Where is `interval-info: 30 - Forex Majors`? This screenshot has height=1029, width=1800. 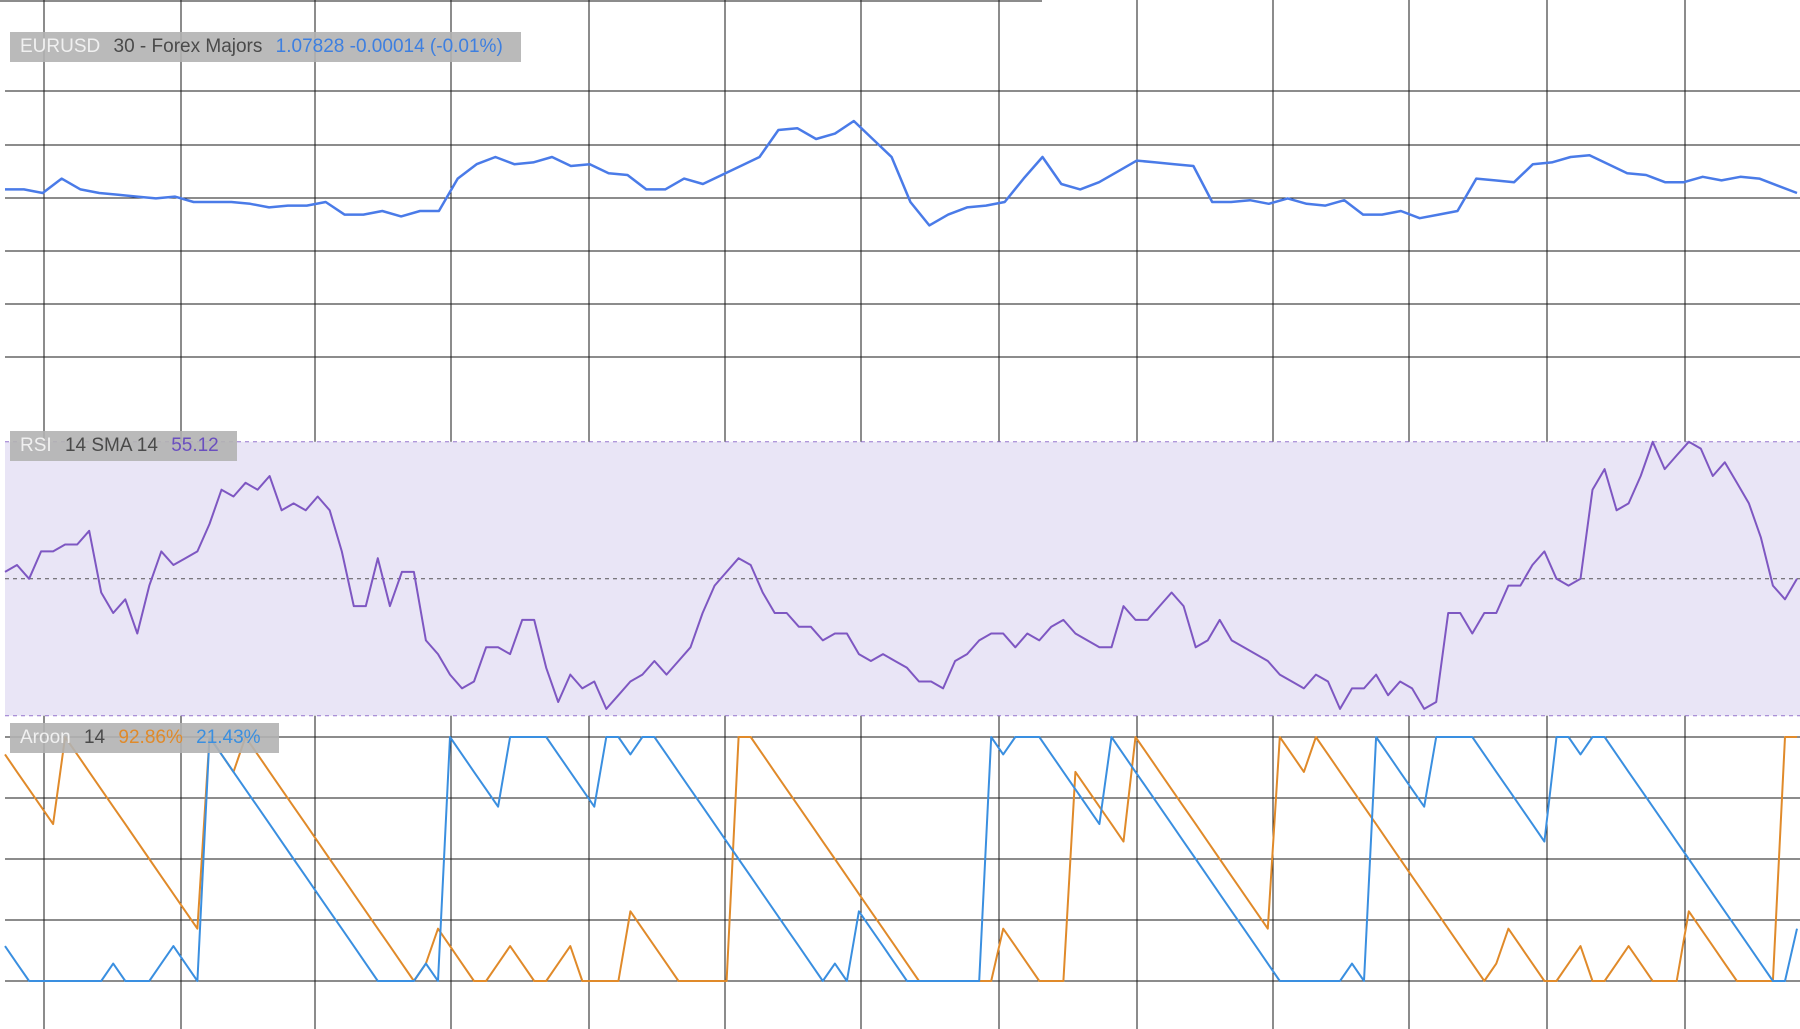 interval-info: 30 - Forex Majors is located at coordinates (188, 46).